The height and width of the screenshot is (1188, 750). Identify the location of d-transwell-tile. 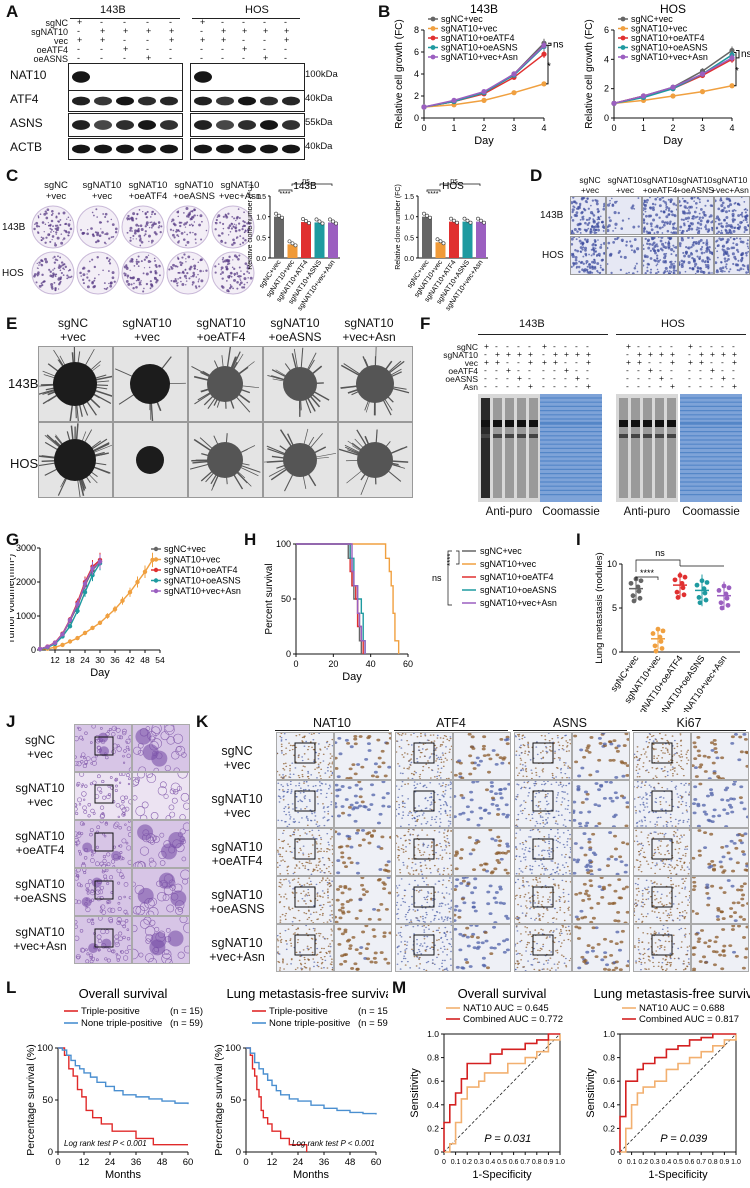
(624, 215).